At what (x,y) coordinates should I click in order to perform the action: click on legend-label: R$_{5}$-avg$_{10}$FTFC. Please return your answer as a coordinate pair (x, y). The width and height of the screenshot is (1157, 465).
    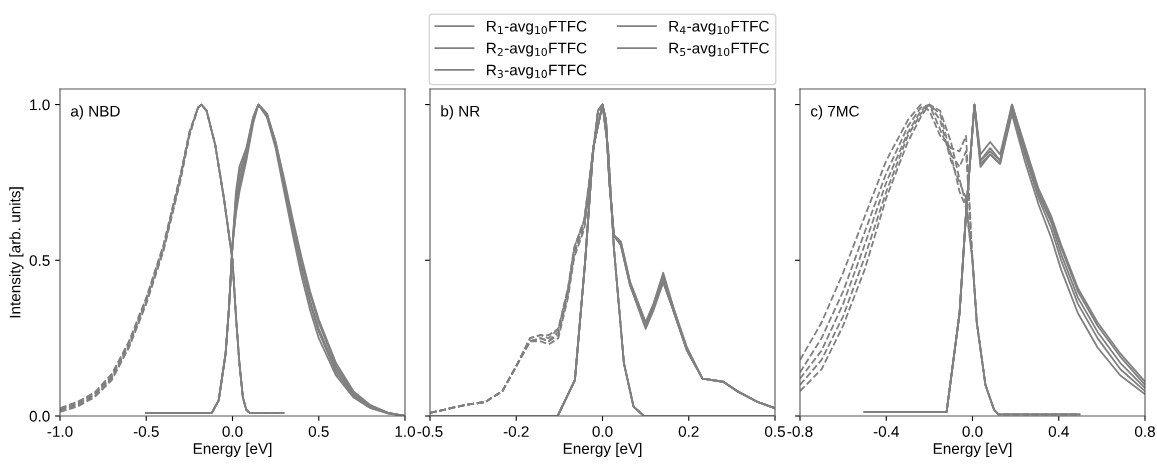
    Looking at the image, I should click on (719, 49).